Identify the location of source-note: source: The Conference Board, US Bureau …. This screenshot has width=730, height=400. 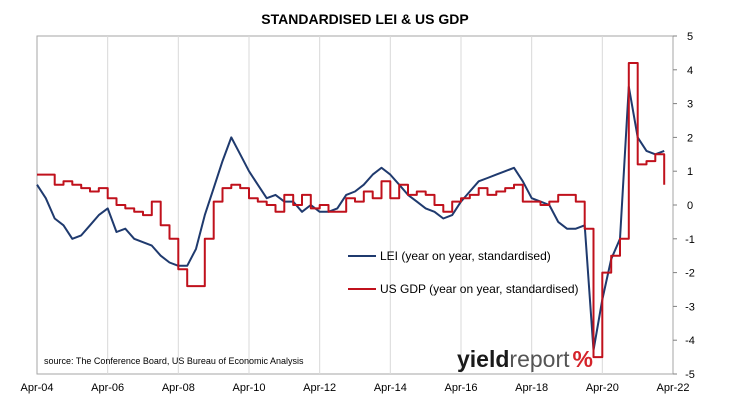
(174, 361).